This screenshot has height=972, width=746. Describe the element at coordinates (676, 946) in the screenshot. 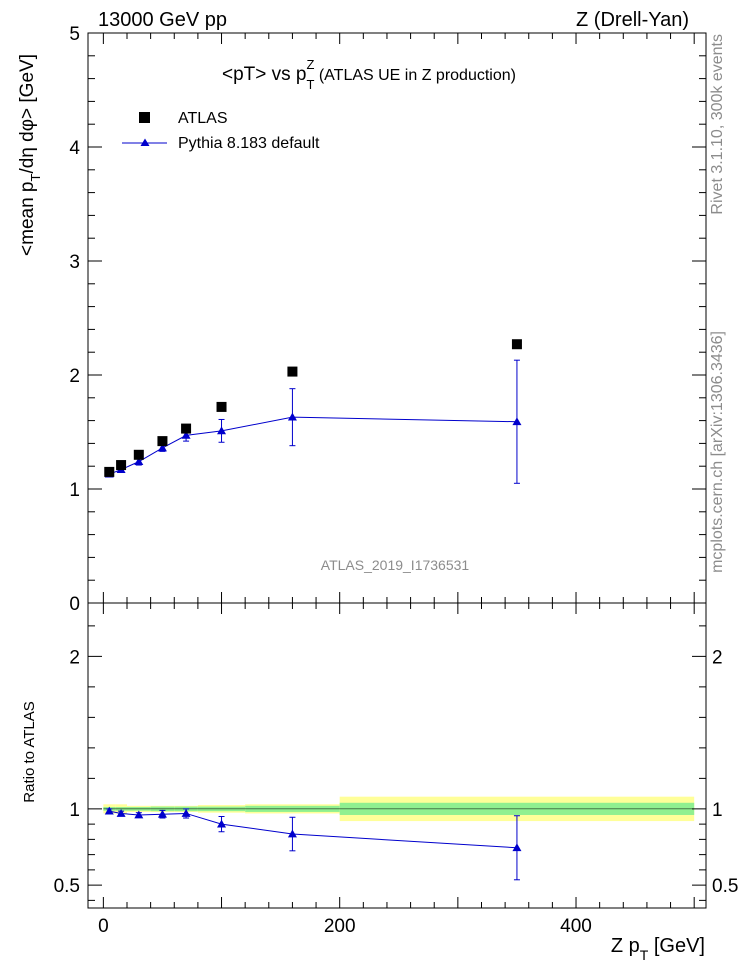

I see `x-axis-label-post: [GeV]` at that location.